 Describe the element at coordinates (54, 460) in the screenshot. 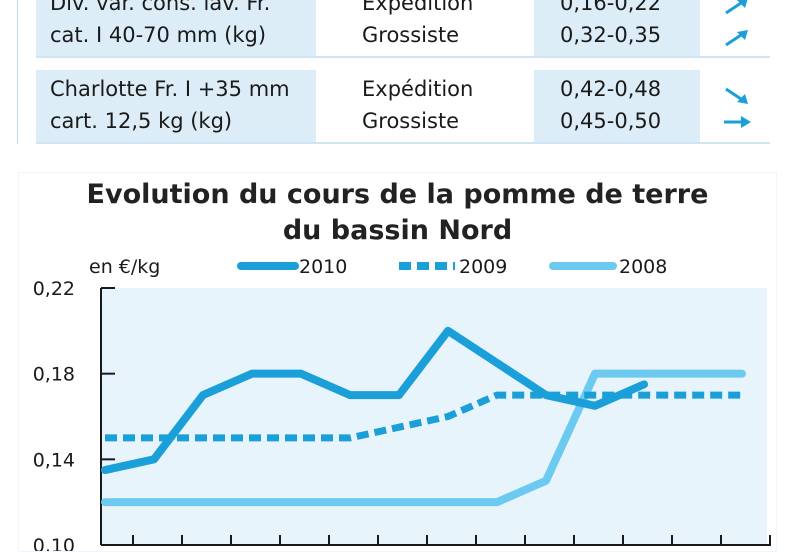

I see `y-tick-label: 0,14` at that location.